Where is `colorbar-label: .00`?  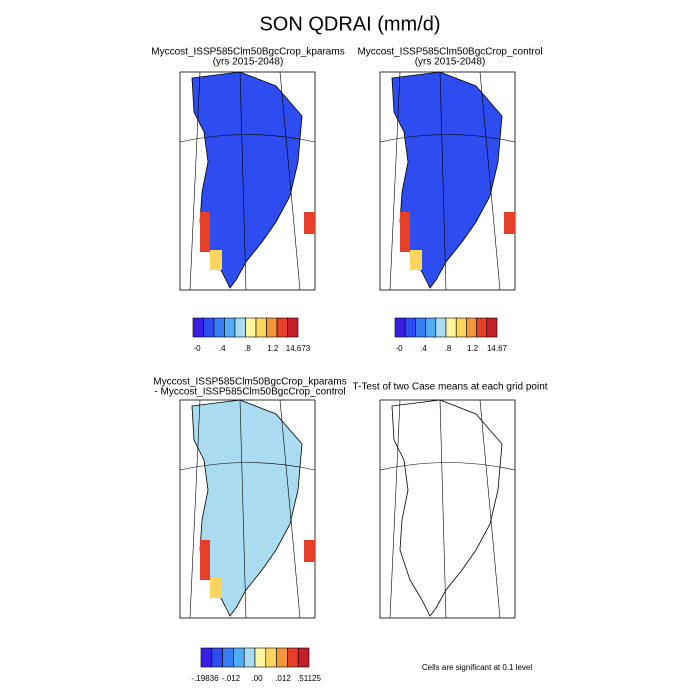
colorbar-label: .00 is located at coordinates (257, 678).